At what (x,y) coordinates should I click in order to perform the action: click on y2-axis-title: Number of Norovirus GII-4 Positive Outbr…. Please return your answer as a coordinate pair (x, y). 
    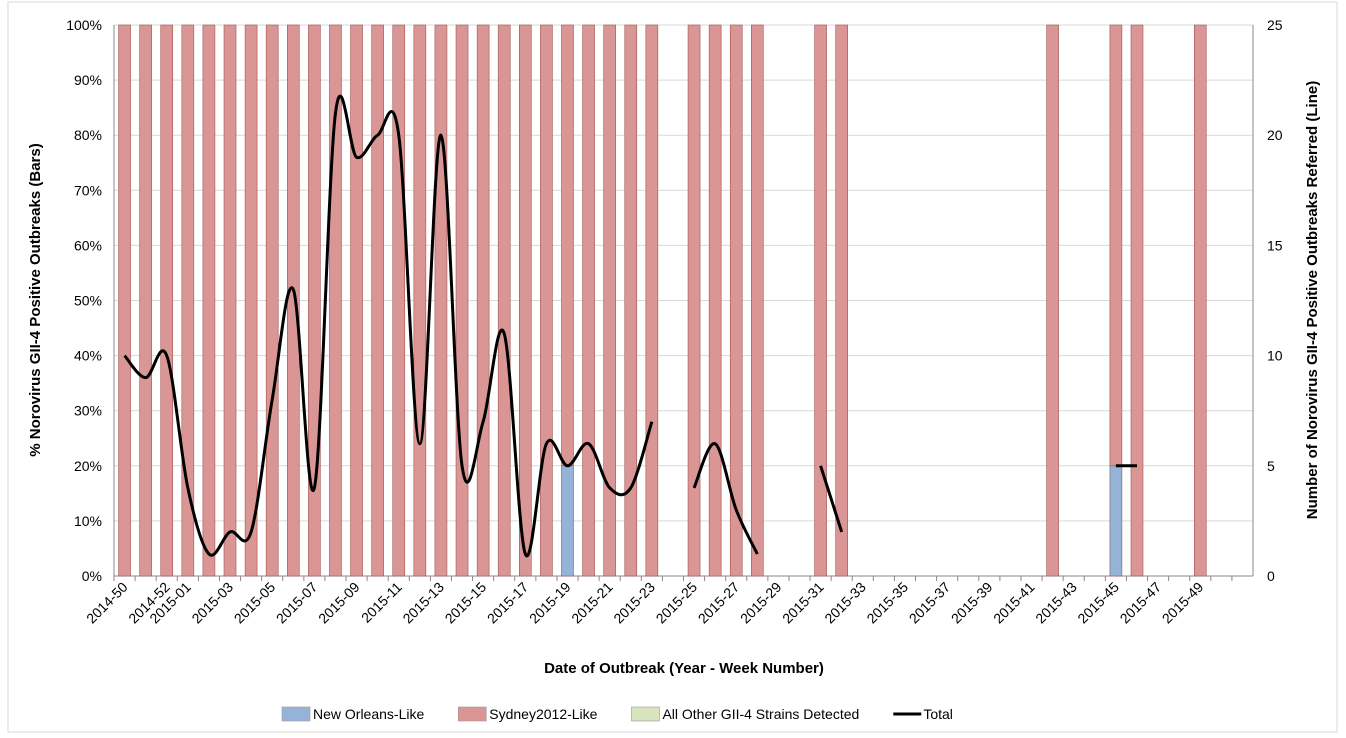
    Looking at the image, I should click on (1312, 300).